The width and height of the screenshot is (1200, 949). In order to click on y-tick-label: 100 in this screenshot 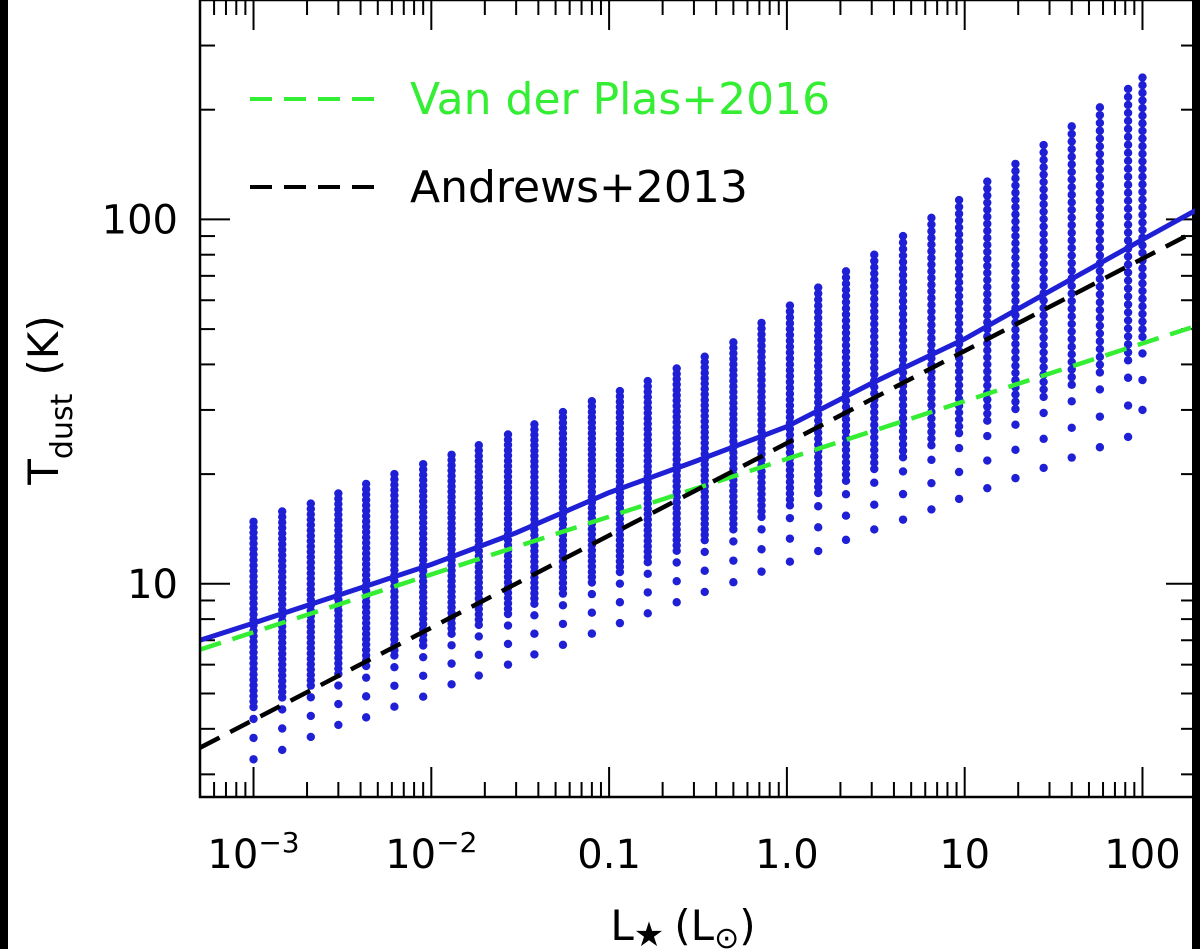, I will do `click(140, 220)`.